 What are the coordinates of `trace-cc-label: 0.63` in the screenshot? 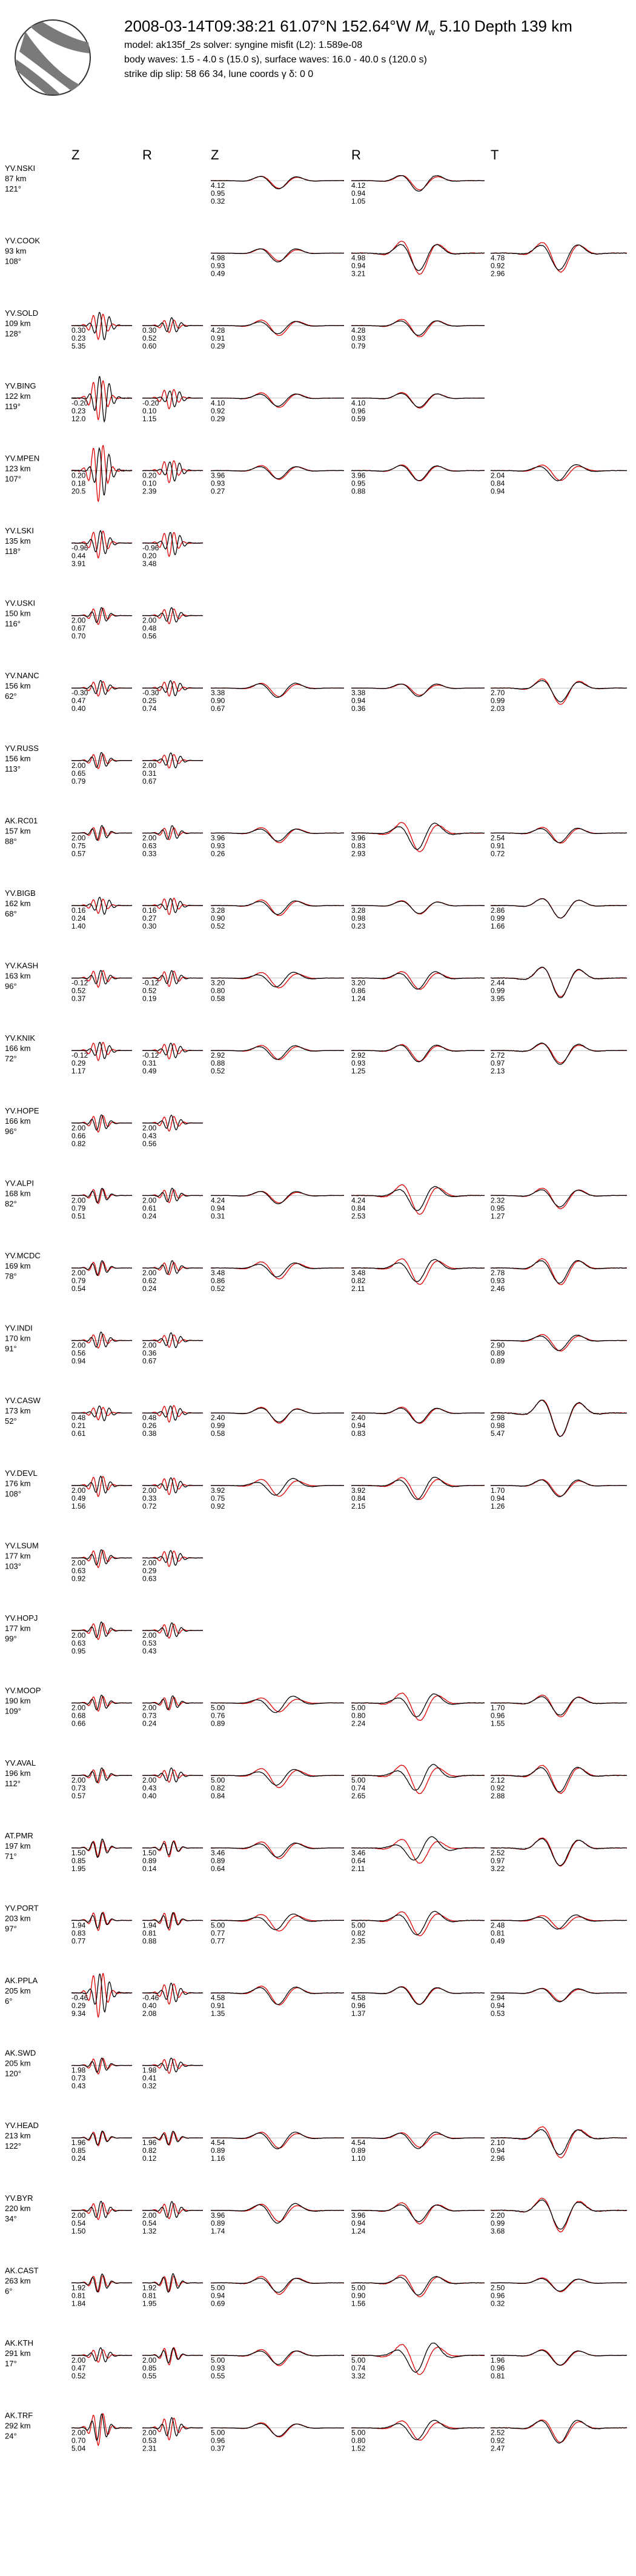 It's located at (149, 845).